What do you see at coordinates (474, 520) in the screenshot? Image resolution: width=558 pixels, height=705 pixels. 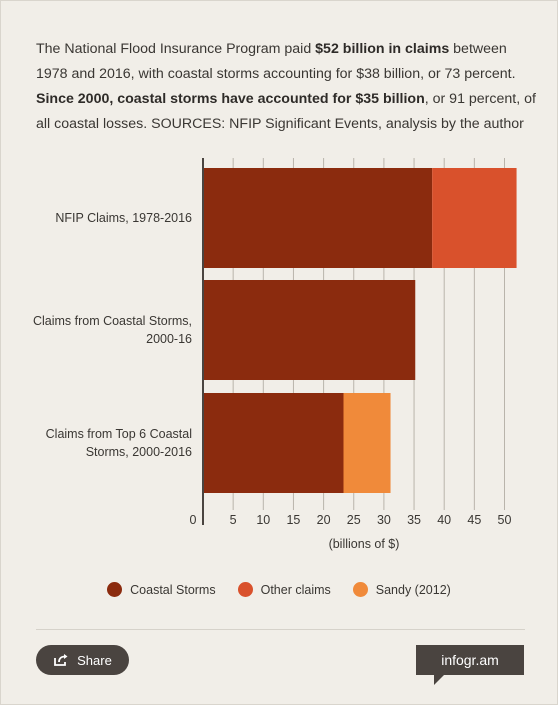 I see `x-tick-label: 45` at bounding box center [474, 520].